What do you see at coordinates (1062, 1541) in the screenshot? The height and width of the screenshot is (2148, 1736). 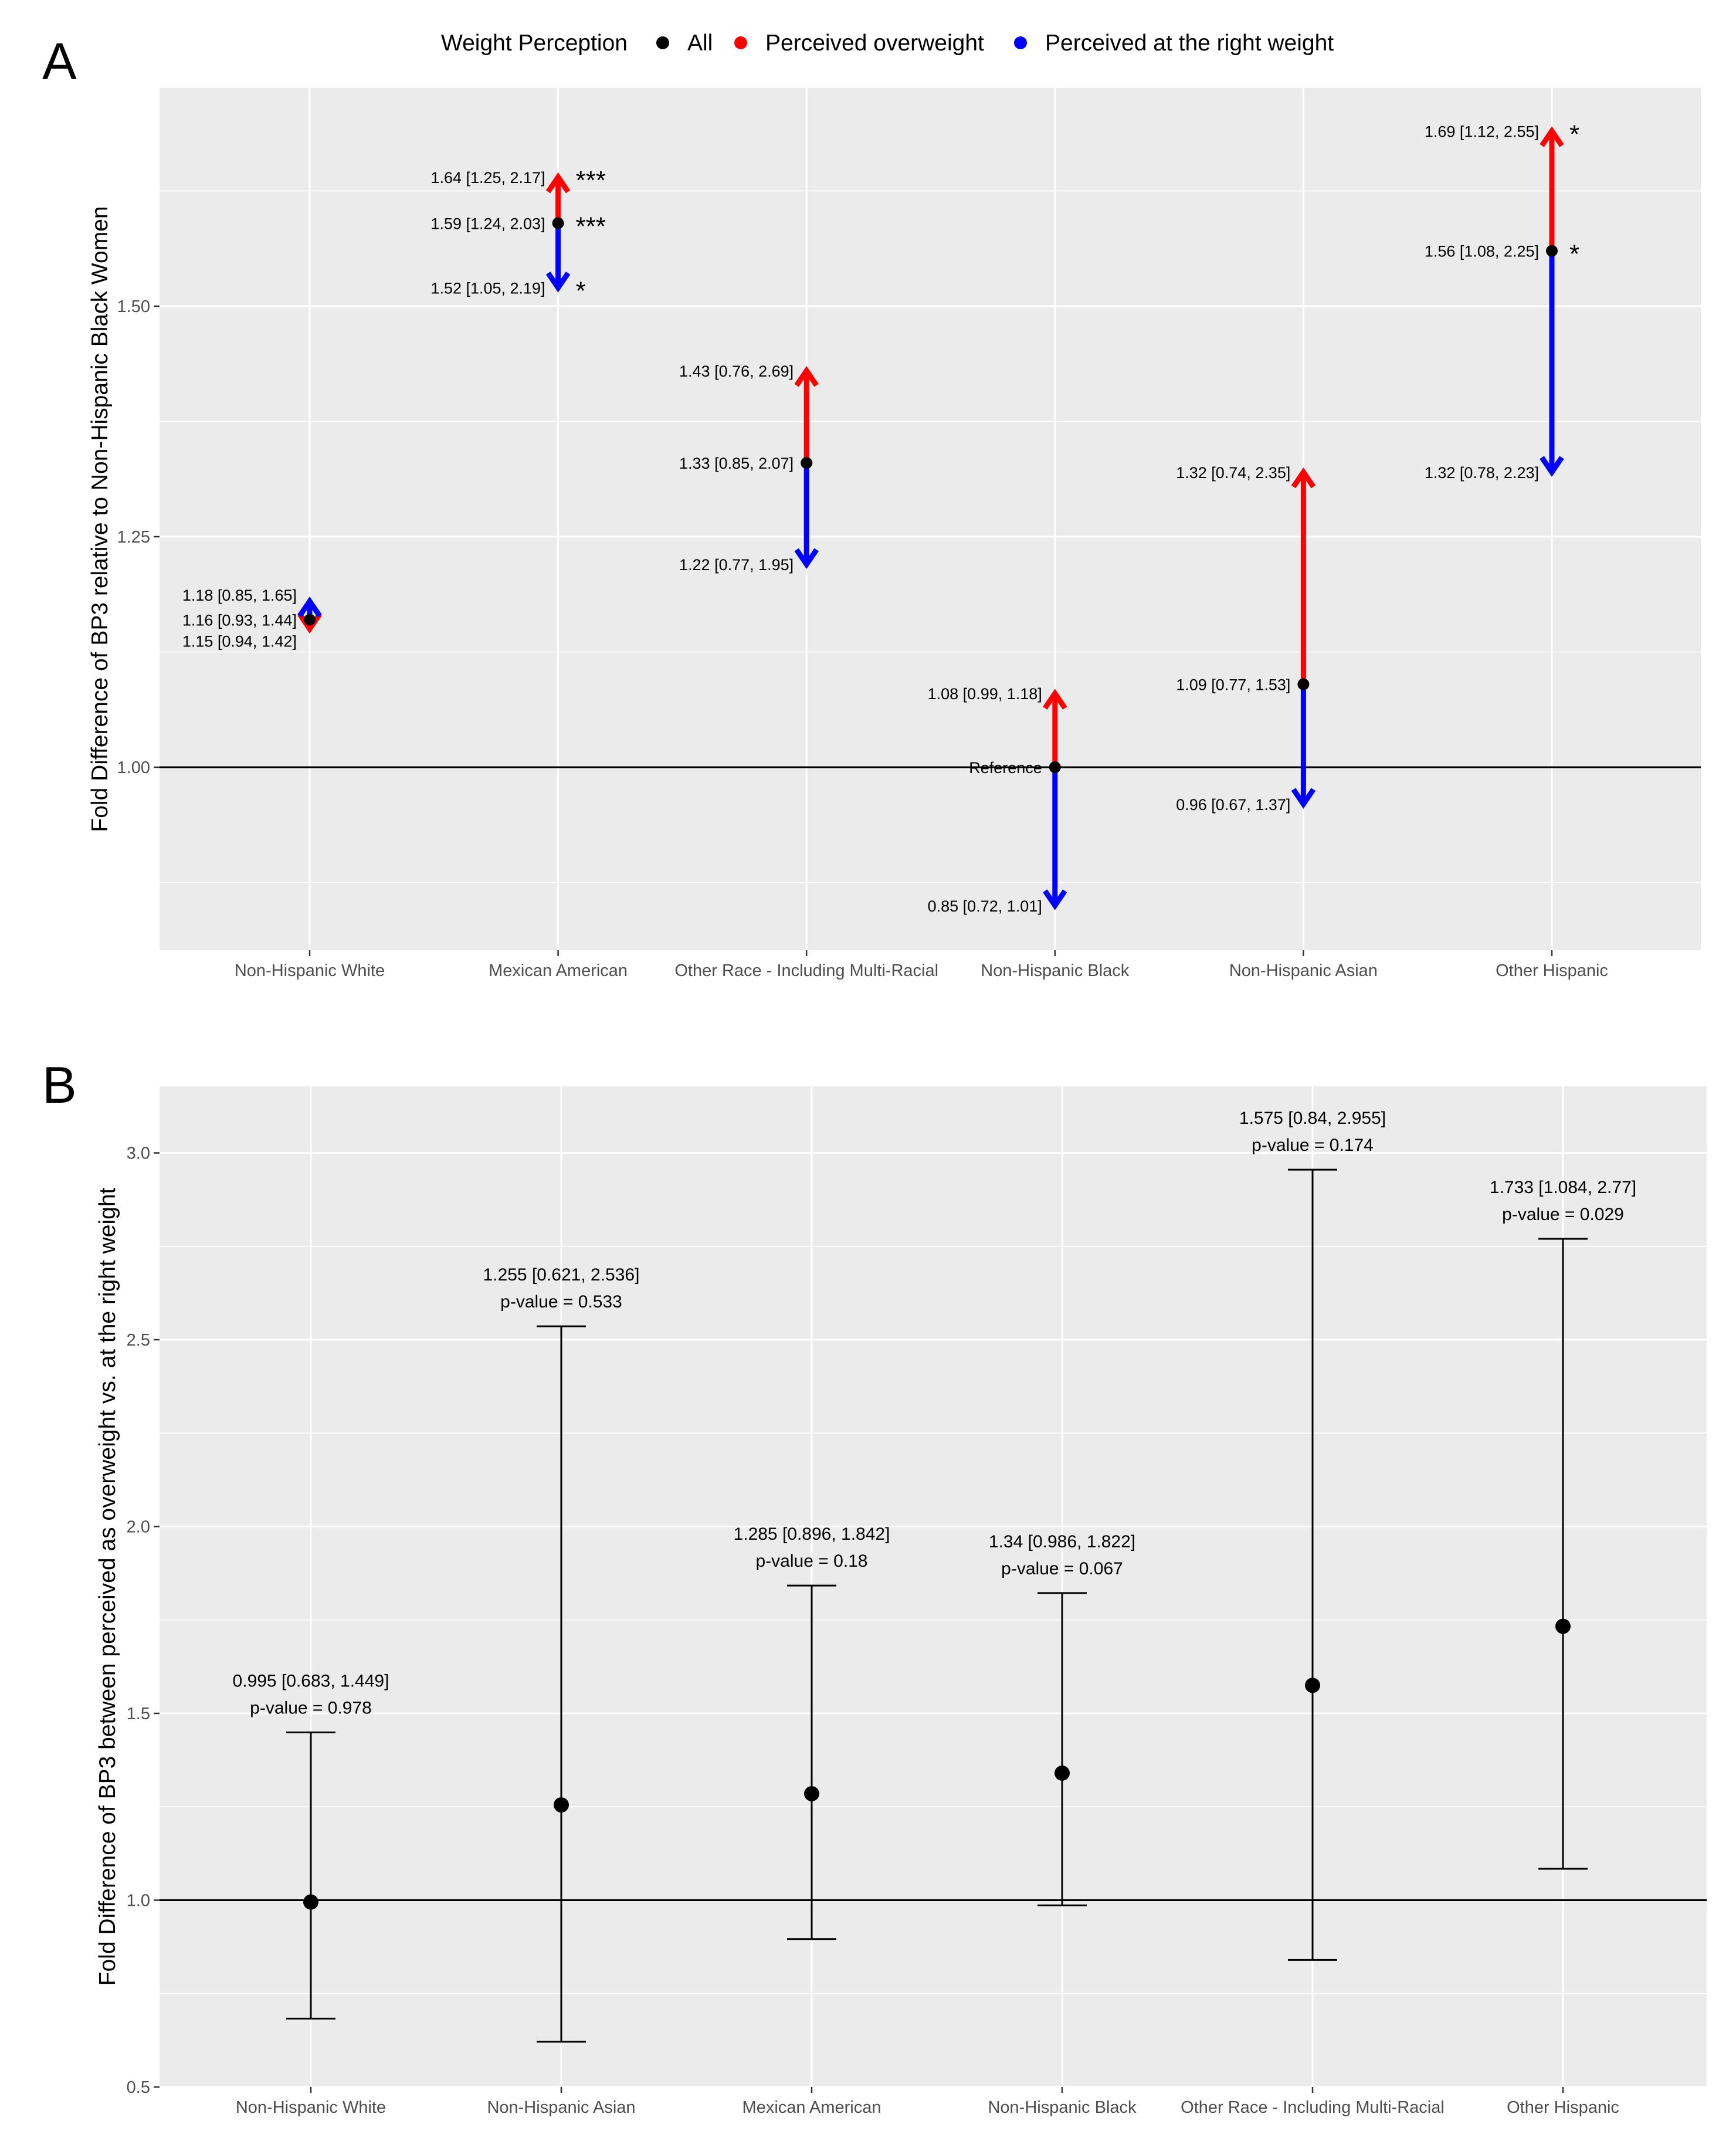 I see `estimate-ci-label: 1.34 [0.986, 1.822]` at bounding box center [1062, 1541].